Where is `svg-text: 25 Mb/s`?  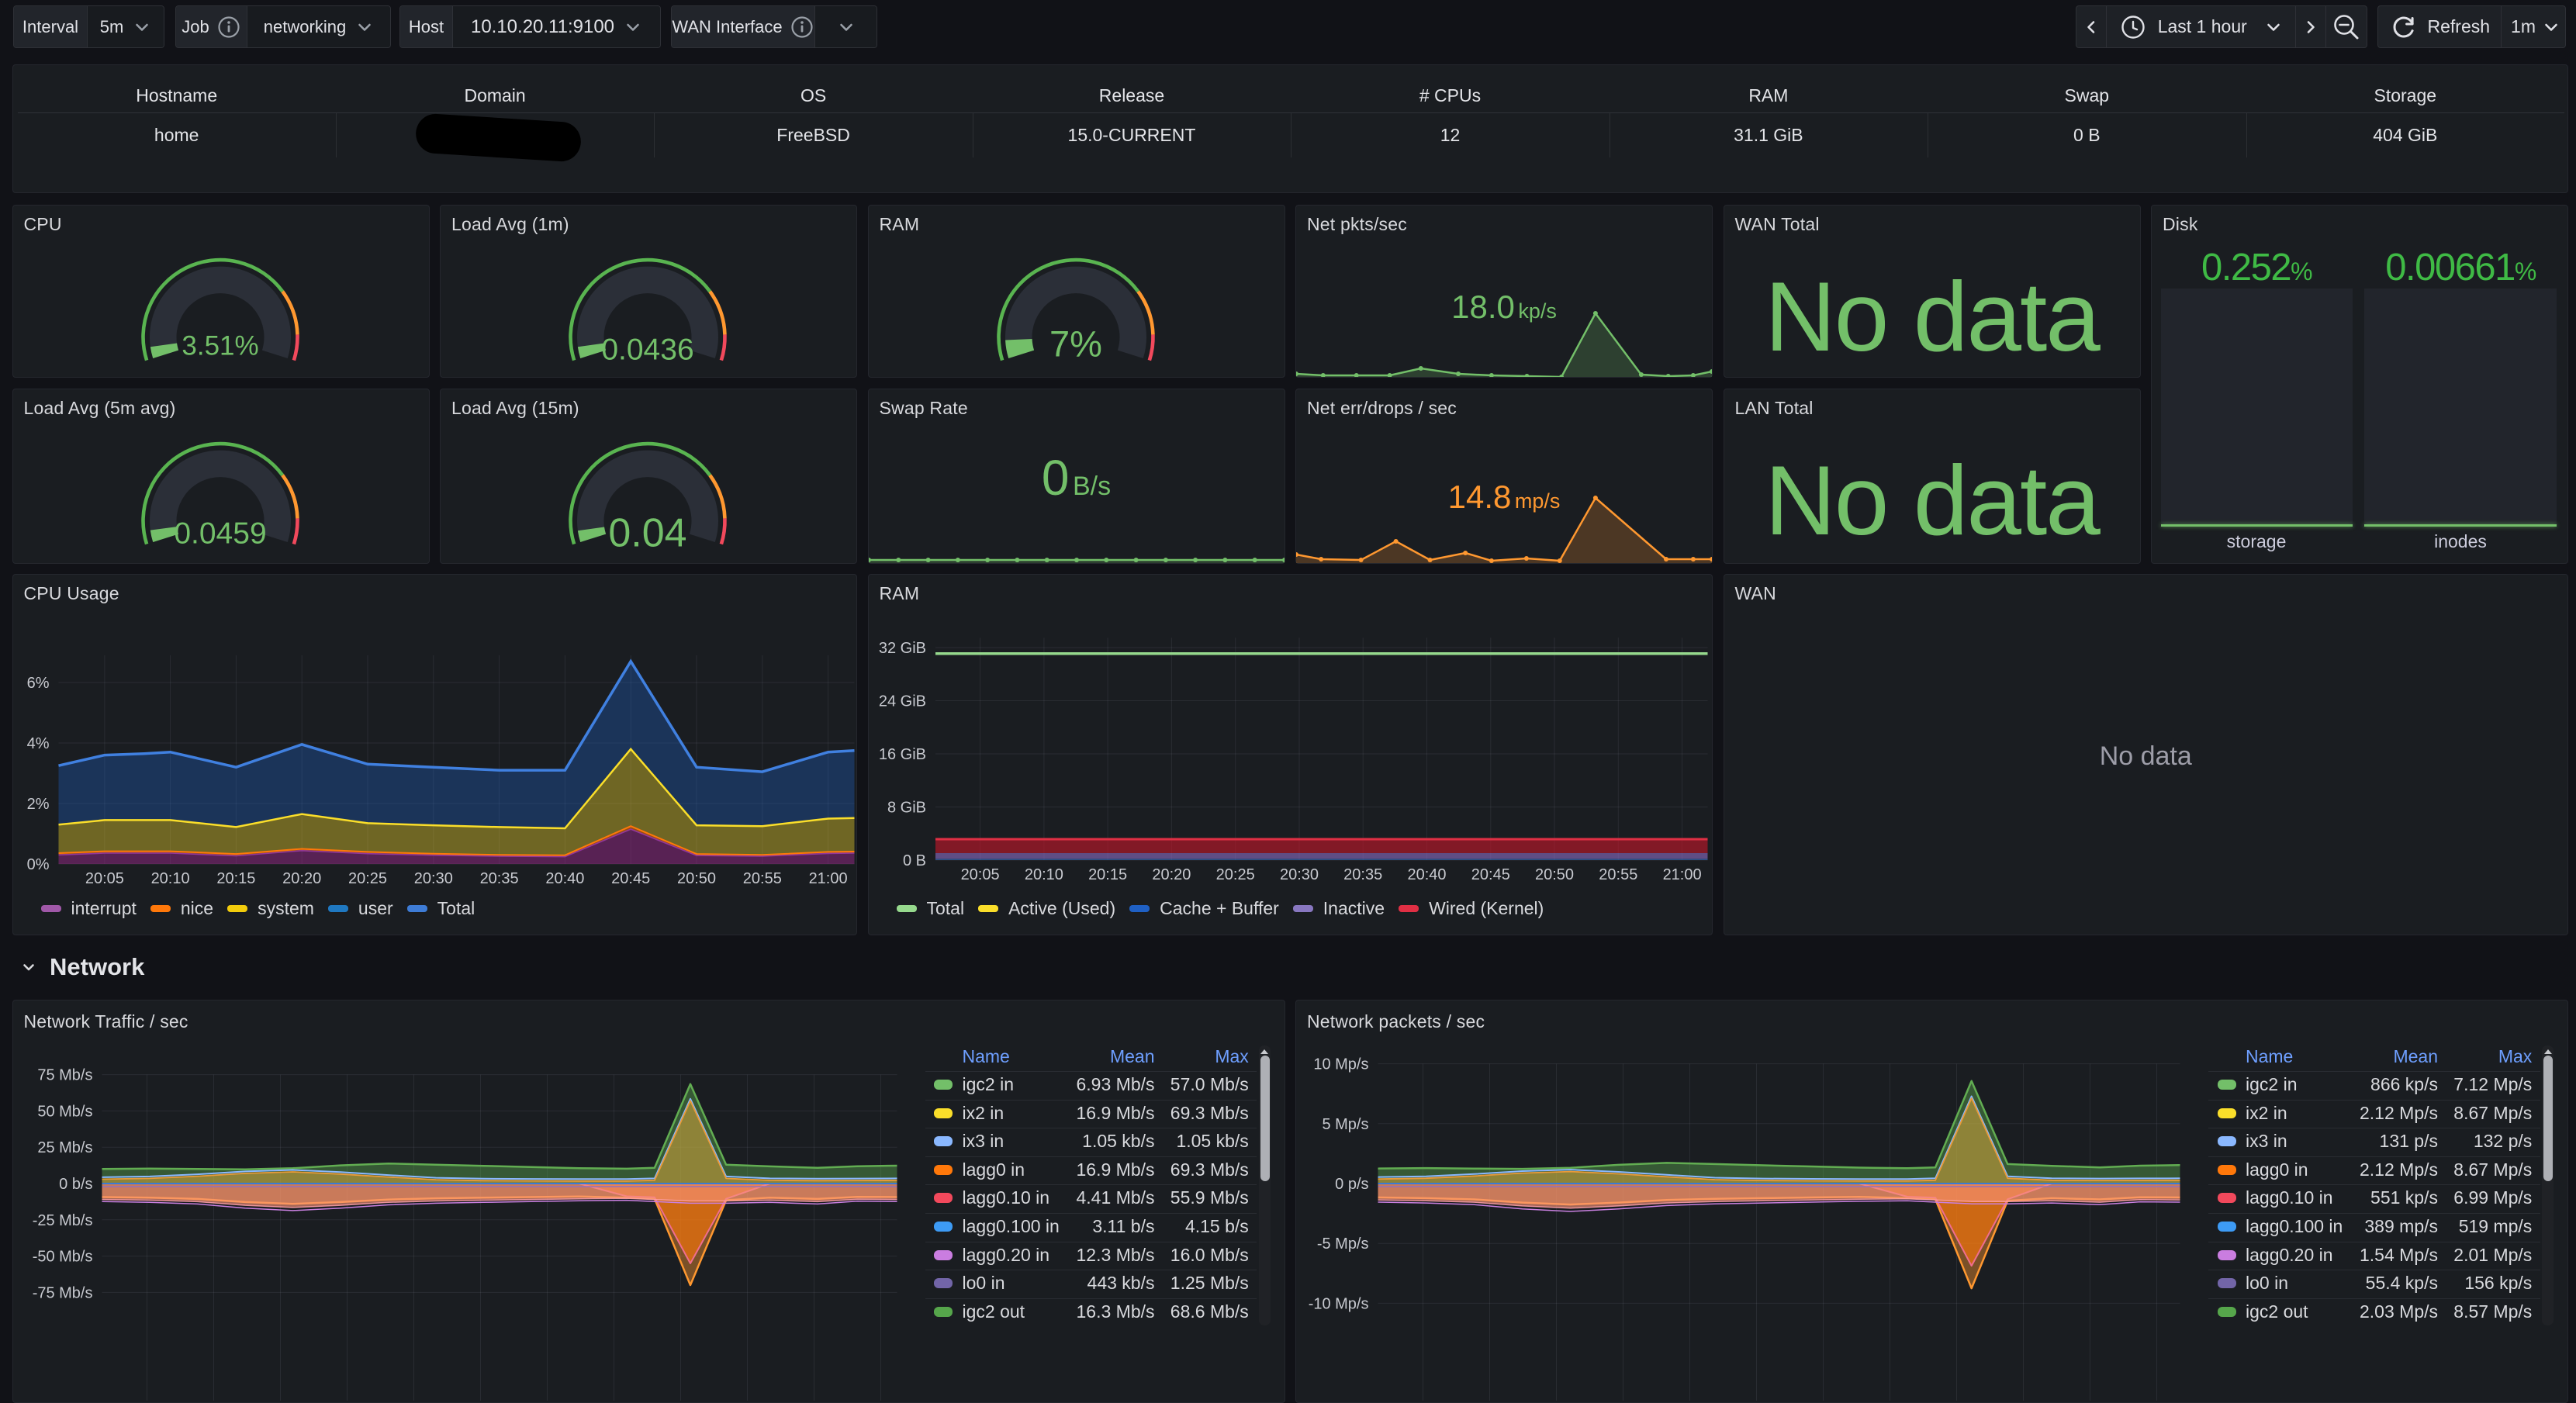 svg-text: 25 Mb/s is located at coordinates (64, 1147).